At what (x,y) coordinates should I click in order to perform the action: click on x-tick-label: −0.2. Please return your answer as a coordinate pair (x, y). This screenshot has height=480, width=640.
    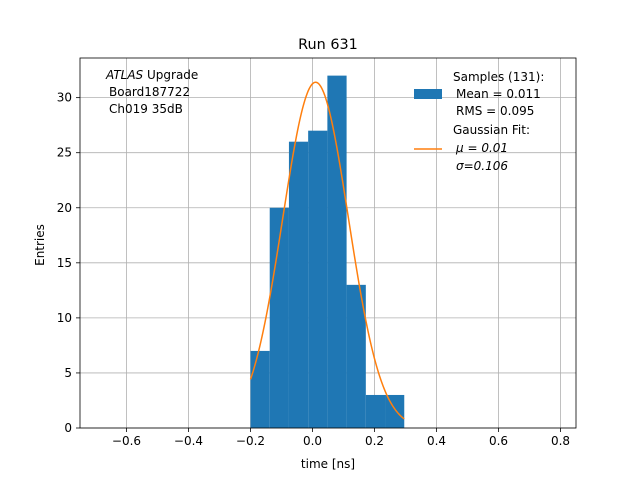
    Looking at the image, I should click on (250, 441).